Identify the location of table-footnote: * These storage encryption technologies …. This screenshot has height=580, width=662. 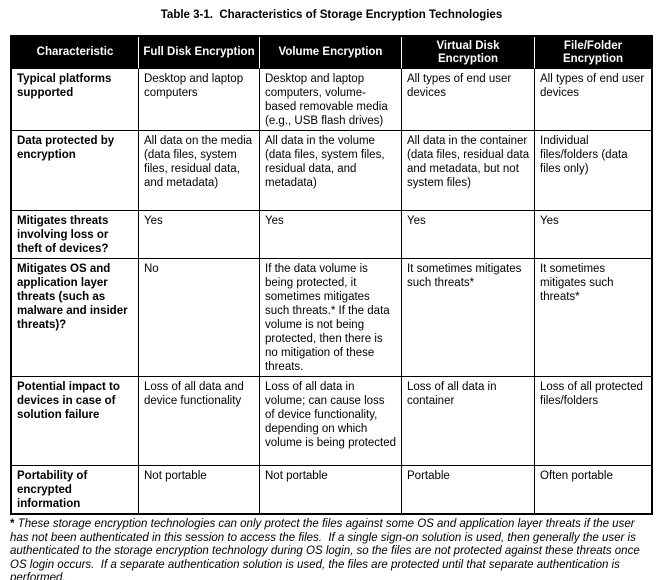
(332, 549).